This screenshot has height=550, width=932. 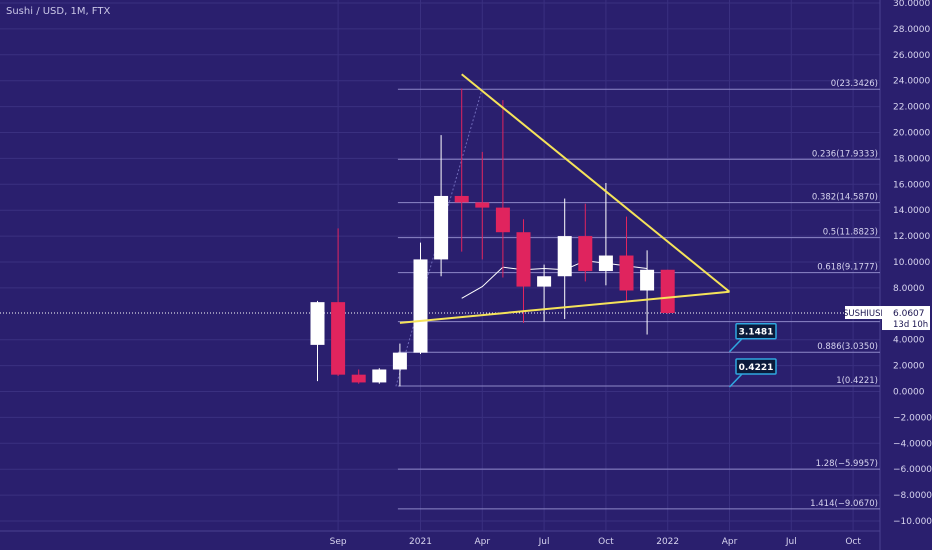 I want to click on fib-level-label: 0.236(17.9333), so click(x=845, y=154).